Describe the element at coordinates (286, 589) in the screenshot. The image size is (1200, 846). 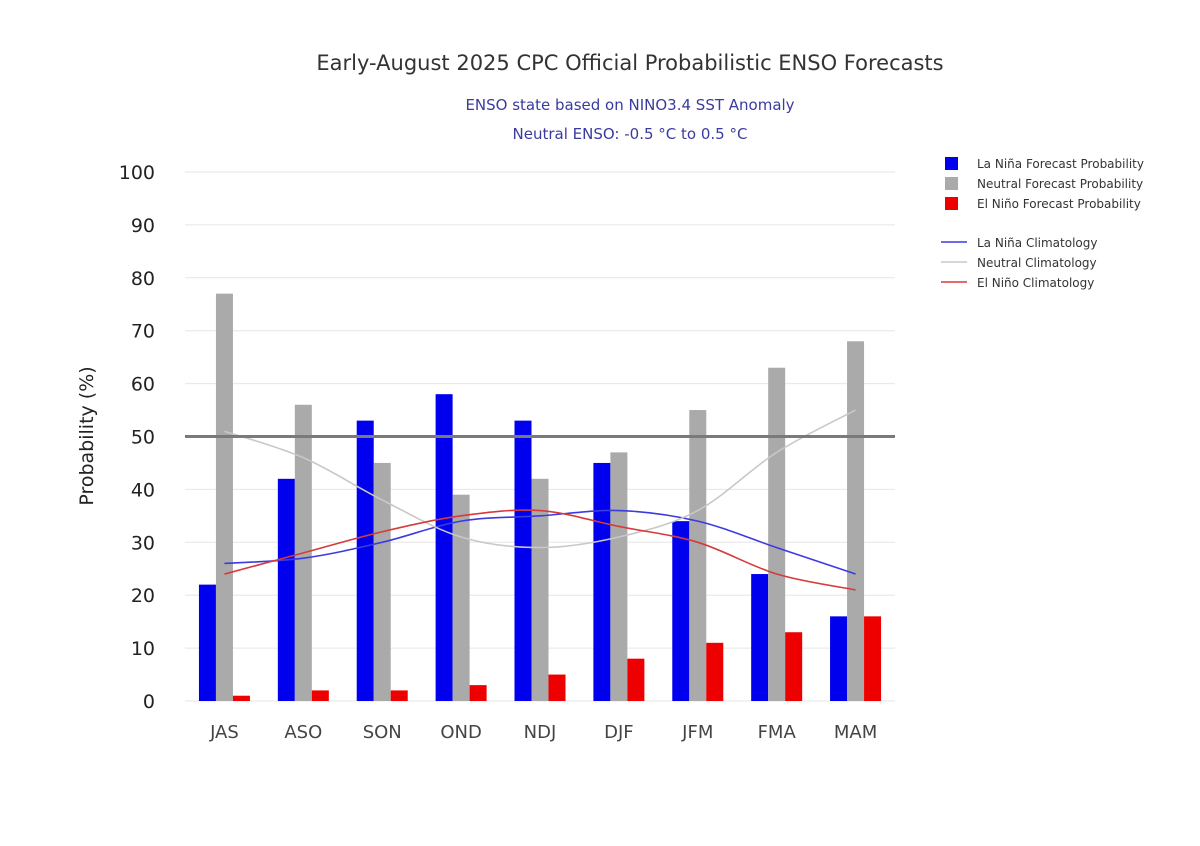
I see `bar-la-ni-a-forecast-probability-aso` at that location.